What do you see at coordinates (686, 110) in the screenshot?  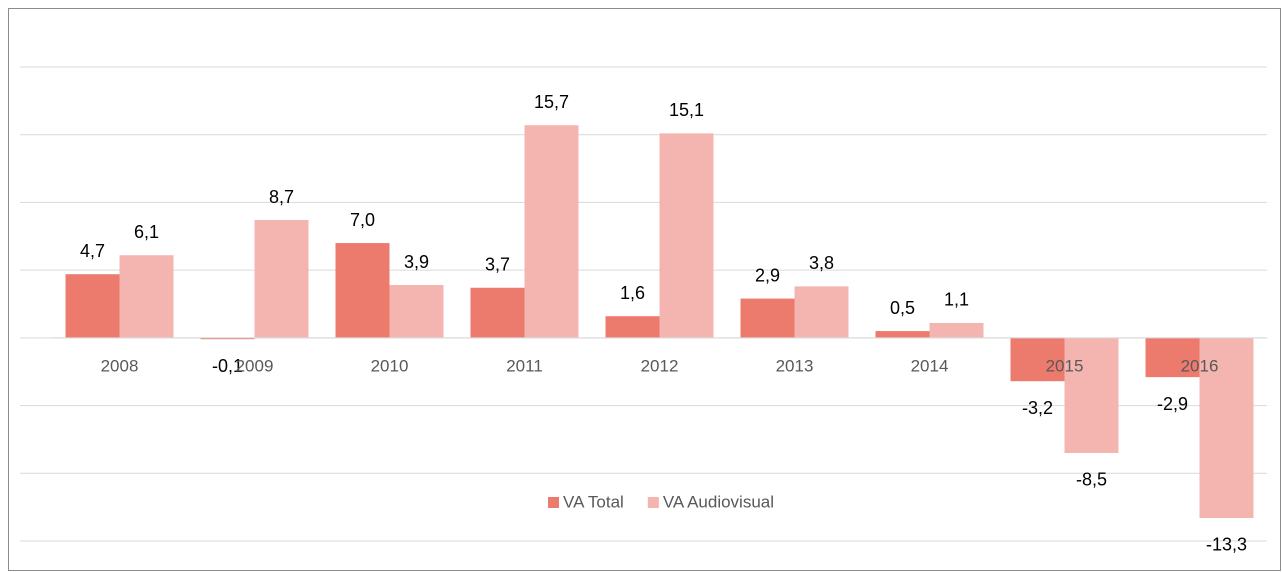 I see `data-label: 15,1` at bounding box center [686, 110].